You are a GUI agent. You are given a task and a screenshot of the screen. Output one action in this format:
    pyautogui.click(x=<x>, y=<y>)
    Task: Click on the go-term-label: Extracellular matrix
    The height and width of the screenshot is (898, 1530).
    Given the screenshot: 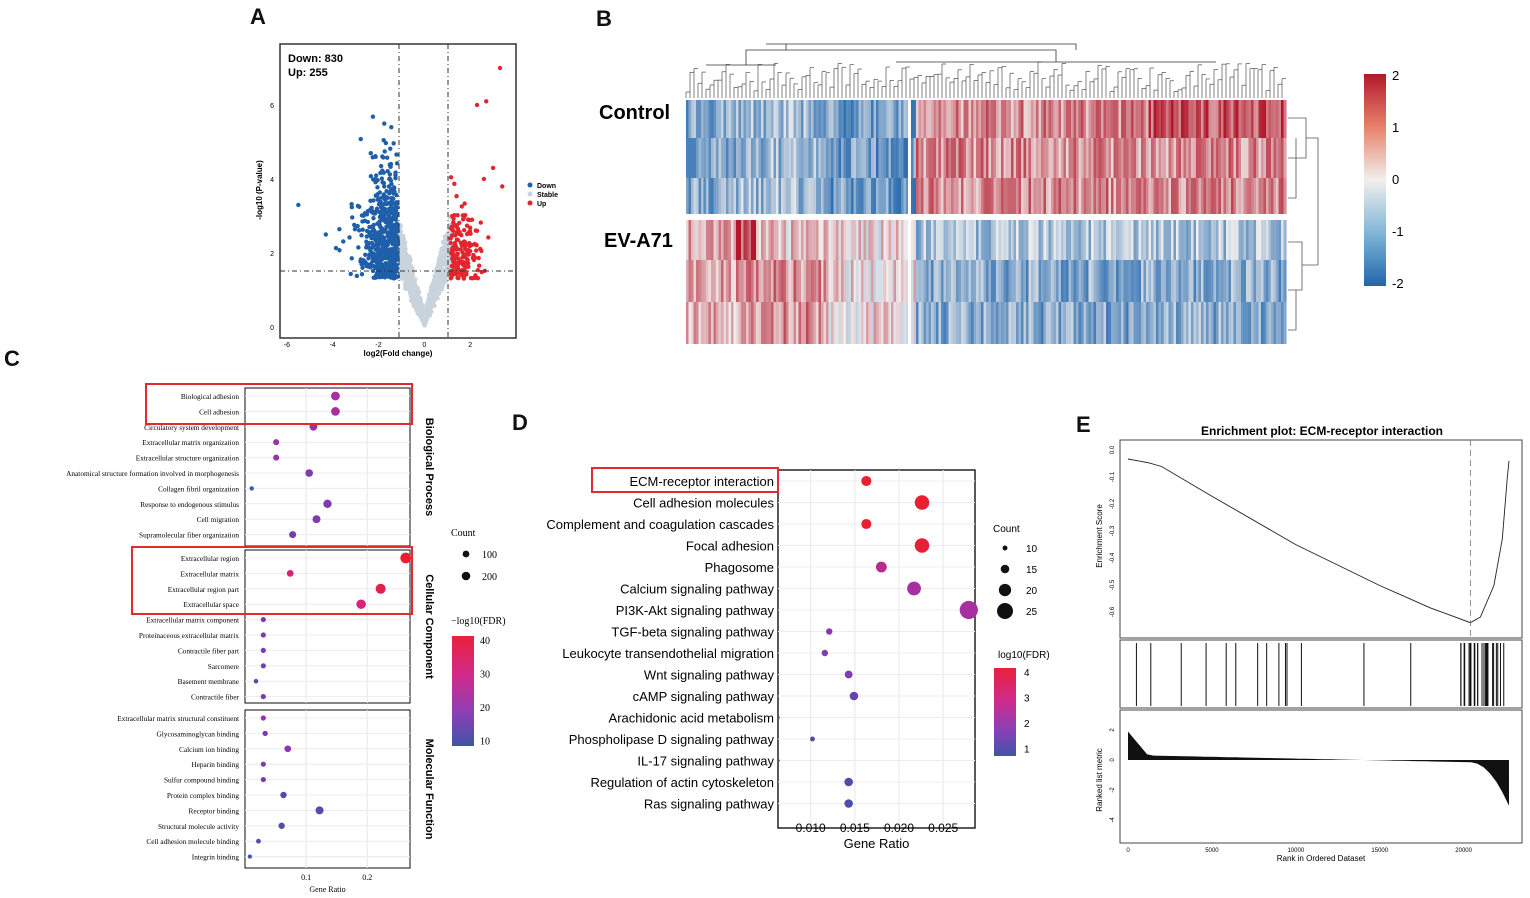 What is the action you would take?
    pyautogui.click(x=209, y=573)
    